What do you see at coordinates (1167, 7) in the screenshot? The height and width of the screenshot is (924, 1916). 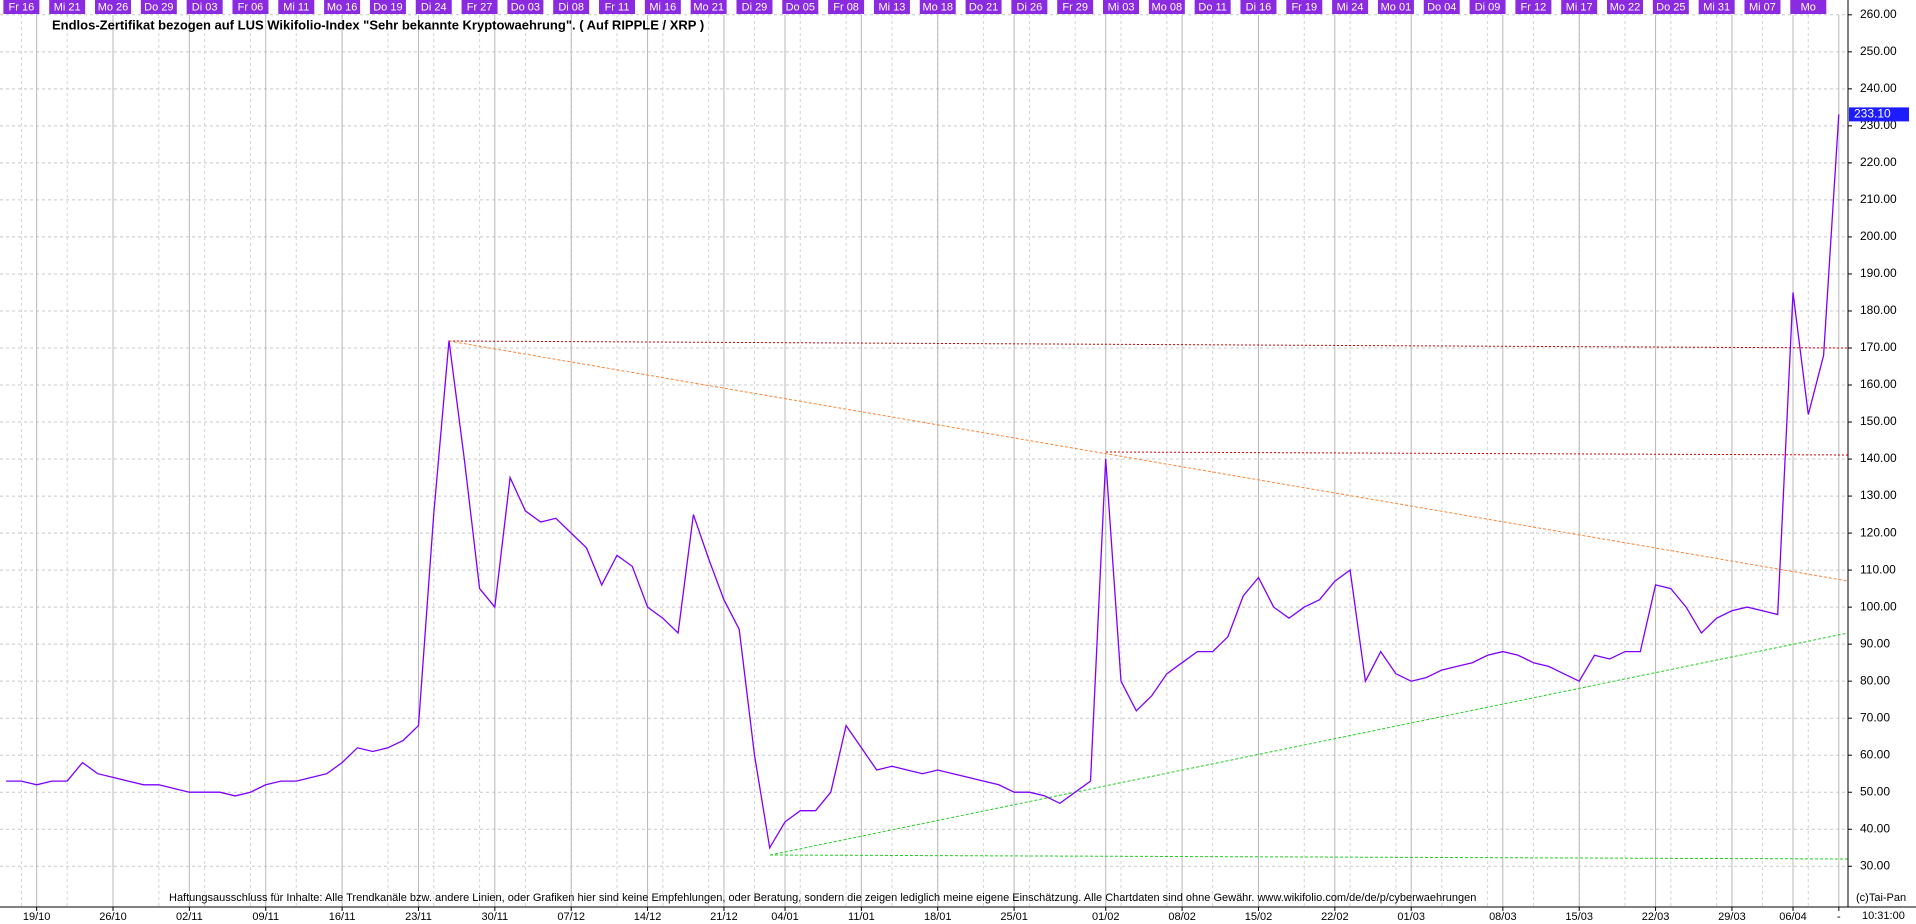 I see `top-label: Mo 08` at bounding box center [1167, 7].